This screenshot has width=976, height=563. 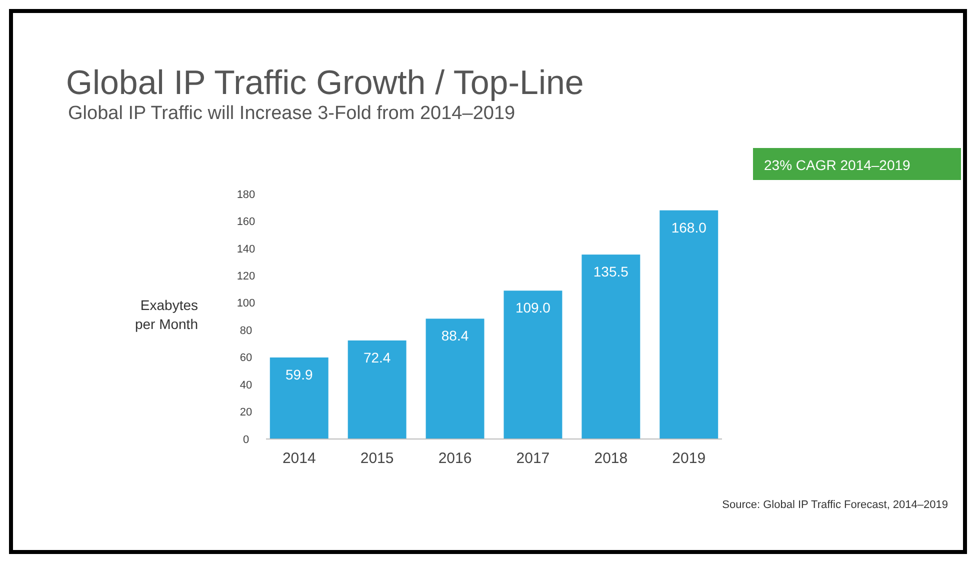 I want to click on data-label: 109.0, so click(x=533, y=308).